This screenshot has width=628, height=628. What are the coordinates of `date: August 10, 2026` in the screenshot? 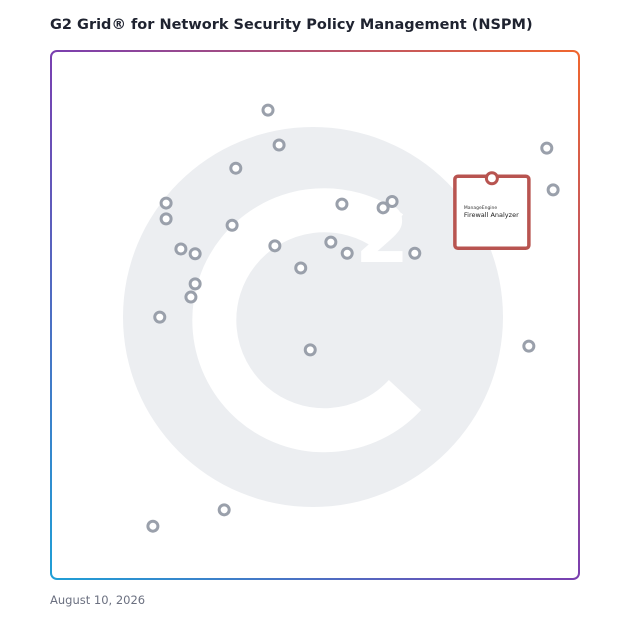 It's located at (97, 600).